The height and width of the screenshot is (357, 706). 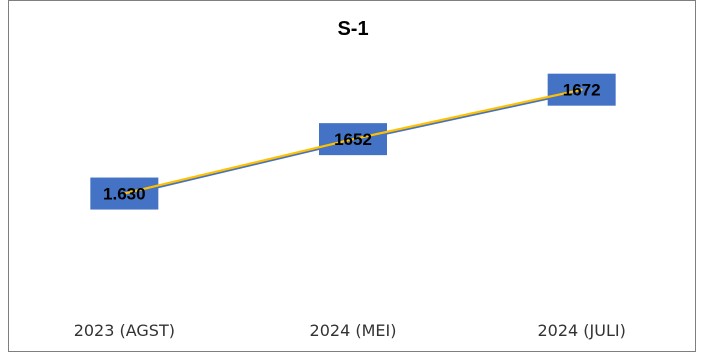 I want to click on chart-title: S-1, so click(x=353, y=29).